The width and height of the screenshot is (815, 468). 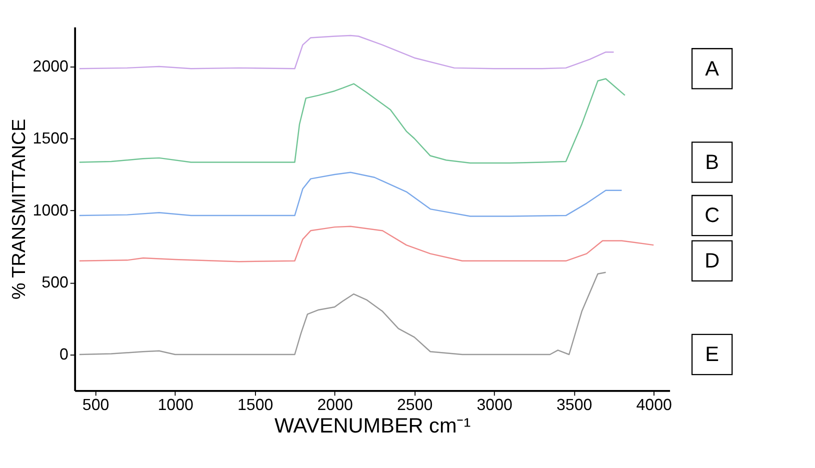 I want to click on y-tick-label: 500, so click(x=55, y=283).